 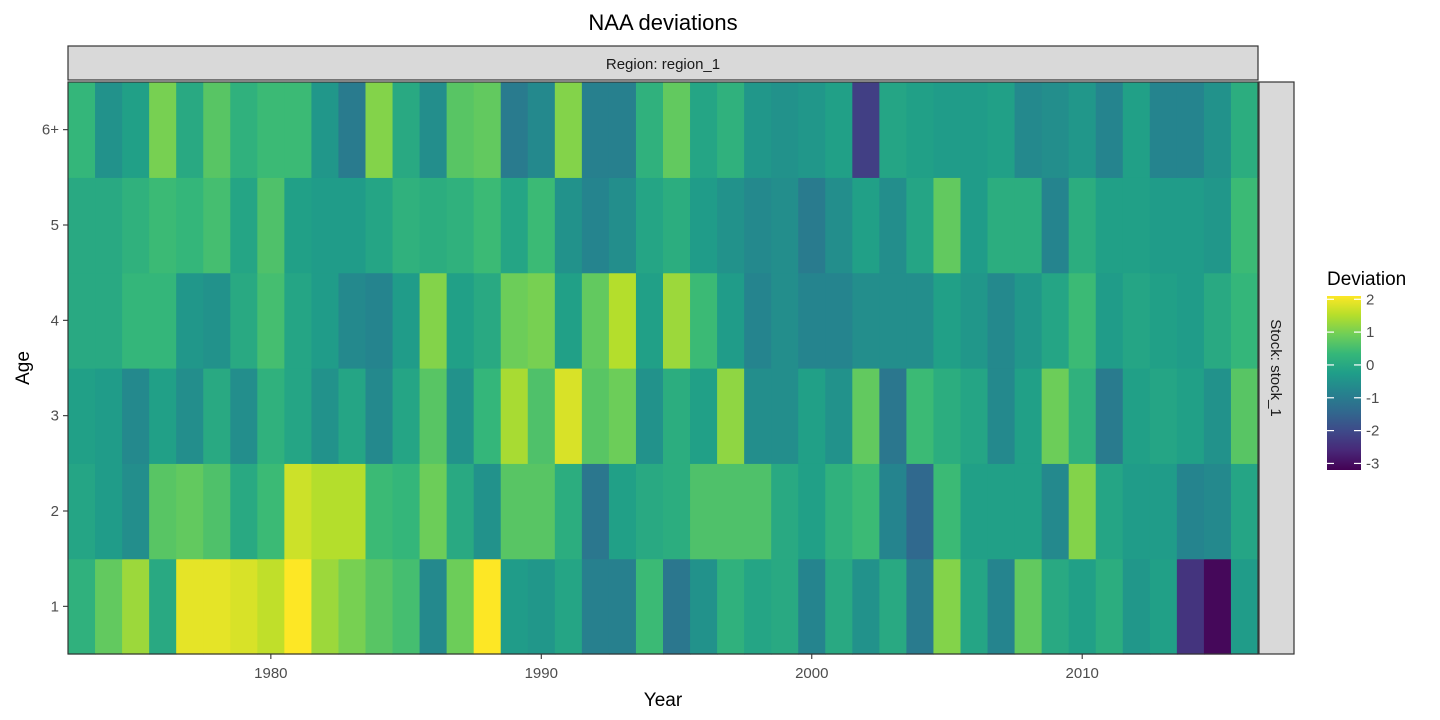 I want to click on colorbar-gradient, so click(x=1344, y=383).